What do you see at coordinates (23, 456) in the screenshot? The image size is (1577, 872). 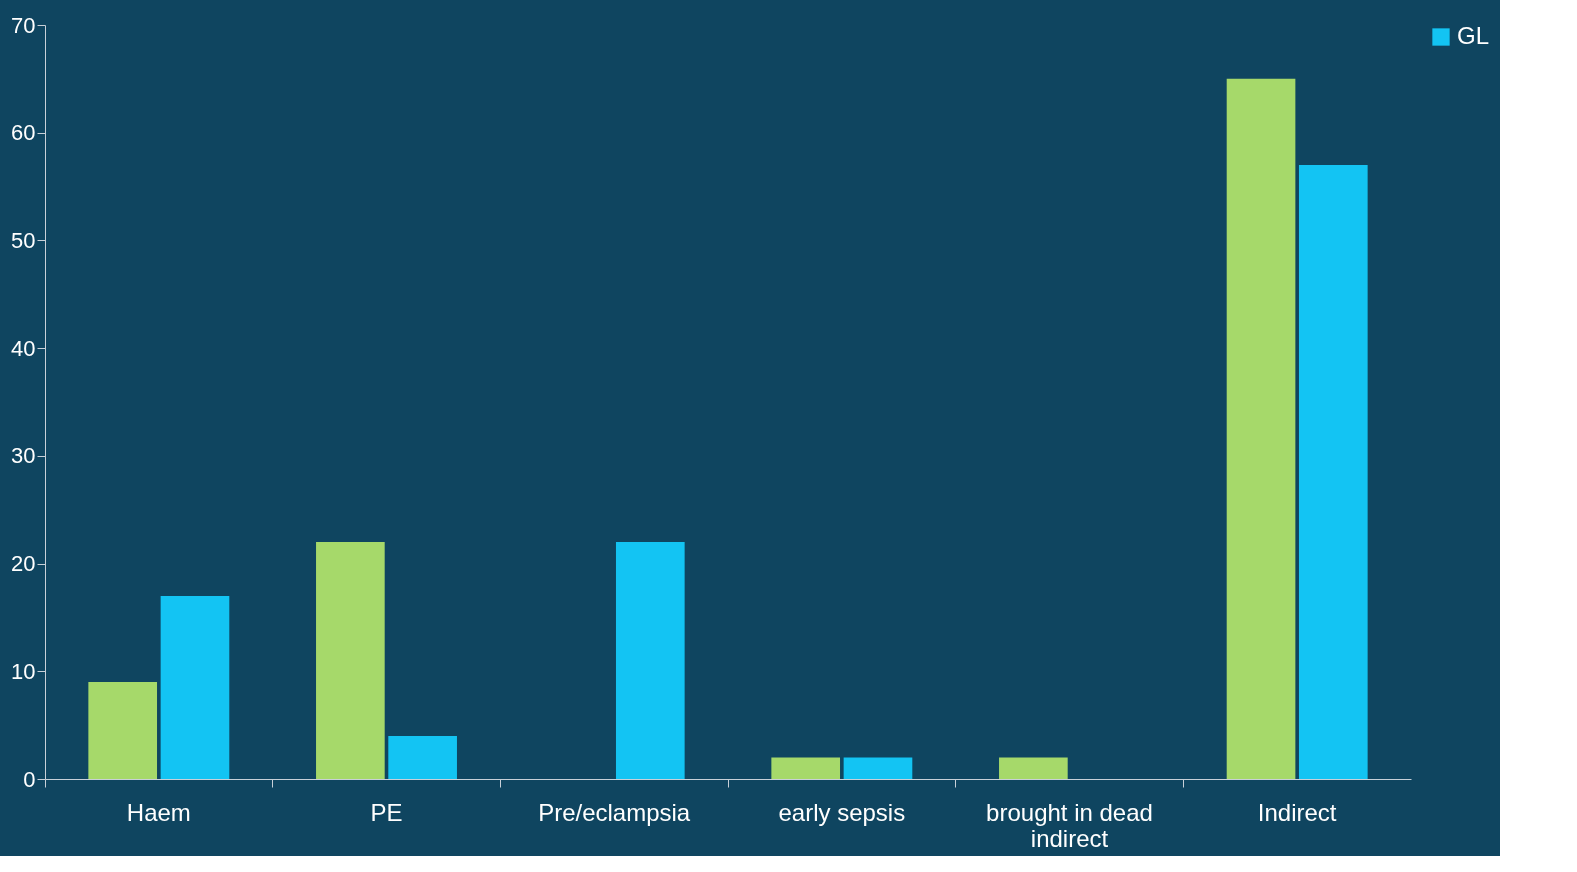 I see `y-tick-label: 30` at bounding box center [23, 456].